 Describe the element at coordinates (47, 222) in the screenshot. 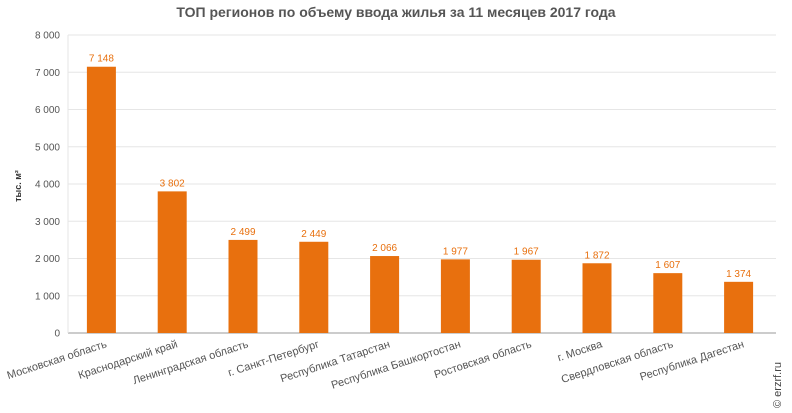

I see `y-tick-label: 3 000` at that location.